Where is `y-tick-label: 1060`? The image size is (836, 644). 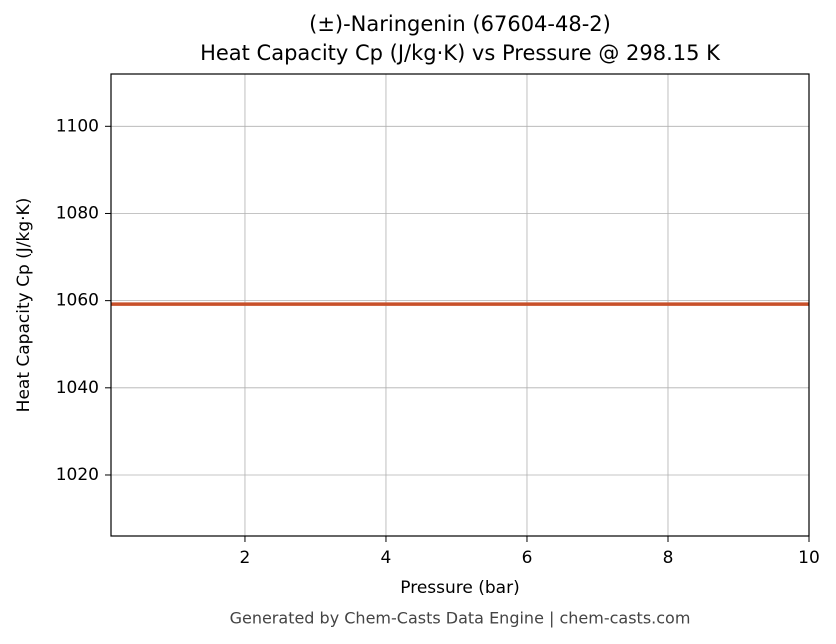 y-tick-label: 1060 is located at coordinates (77, 301).